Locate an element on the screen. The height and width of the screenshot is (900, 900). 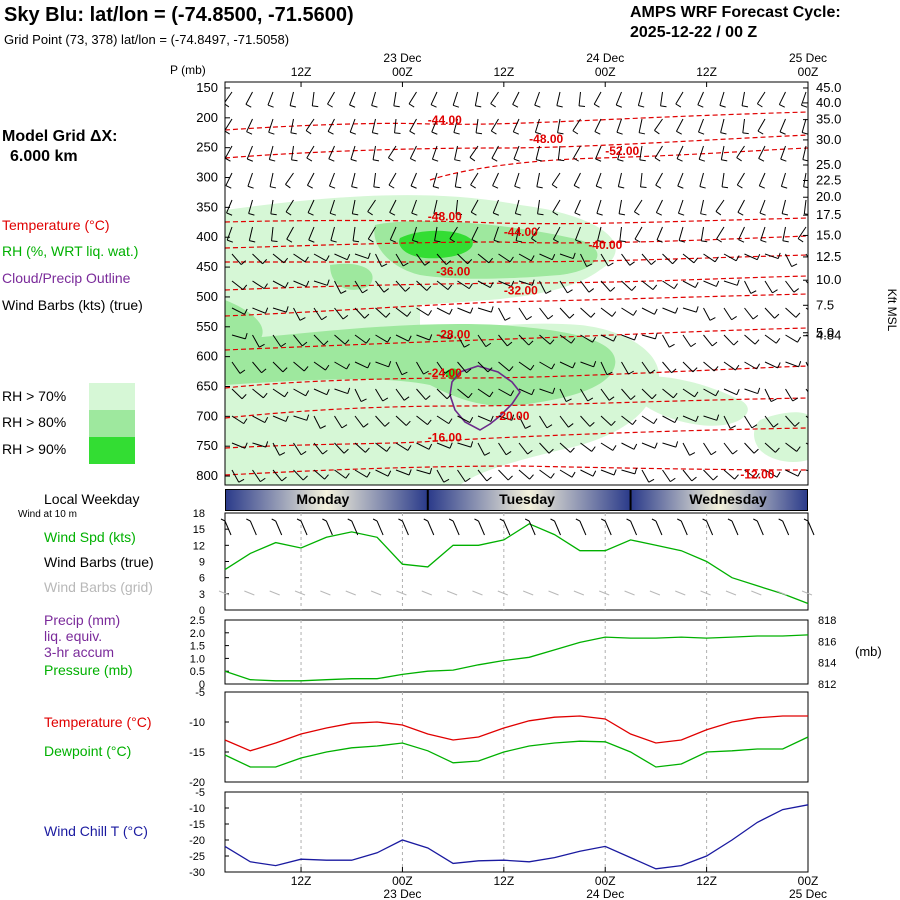
temperature-label: -36.00 is located at coordinates (453, 271).